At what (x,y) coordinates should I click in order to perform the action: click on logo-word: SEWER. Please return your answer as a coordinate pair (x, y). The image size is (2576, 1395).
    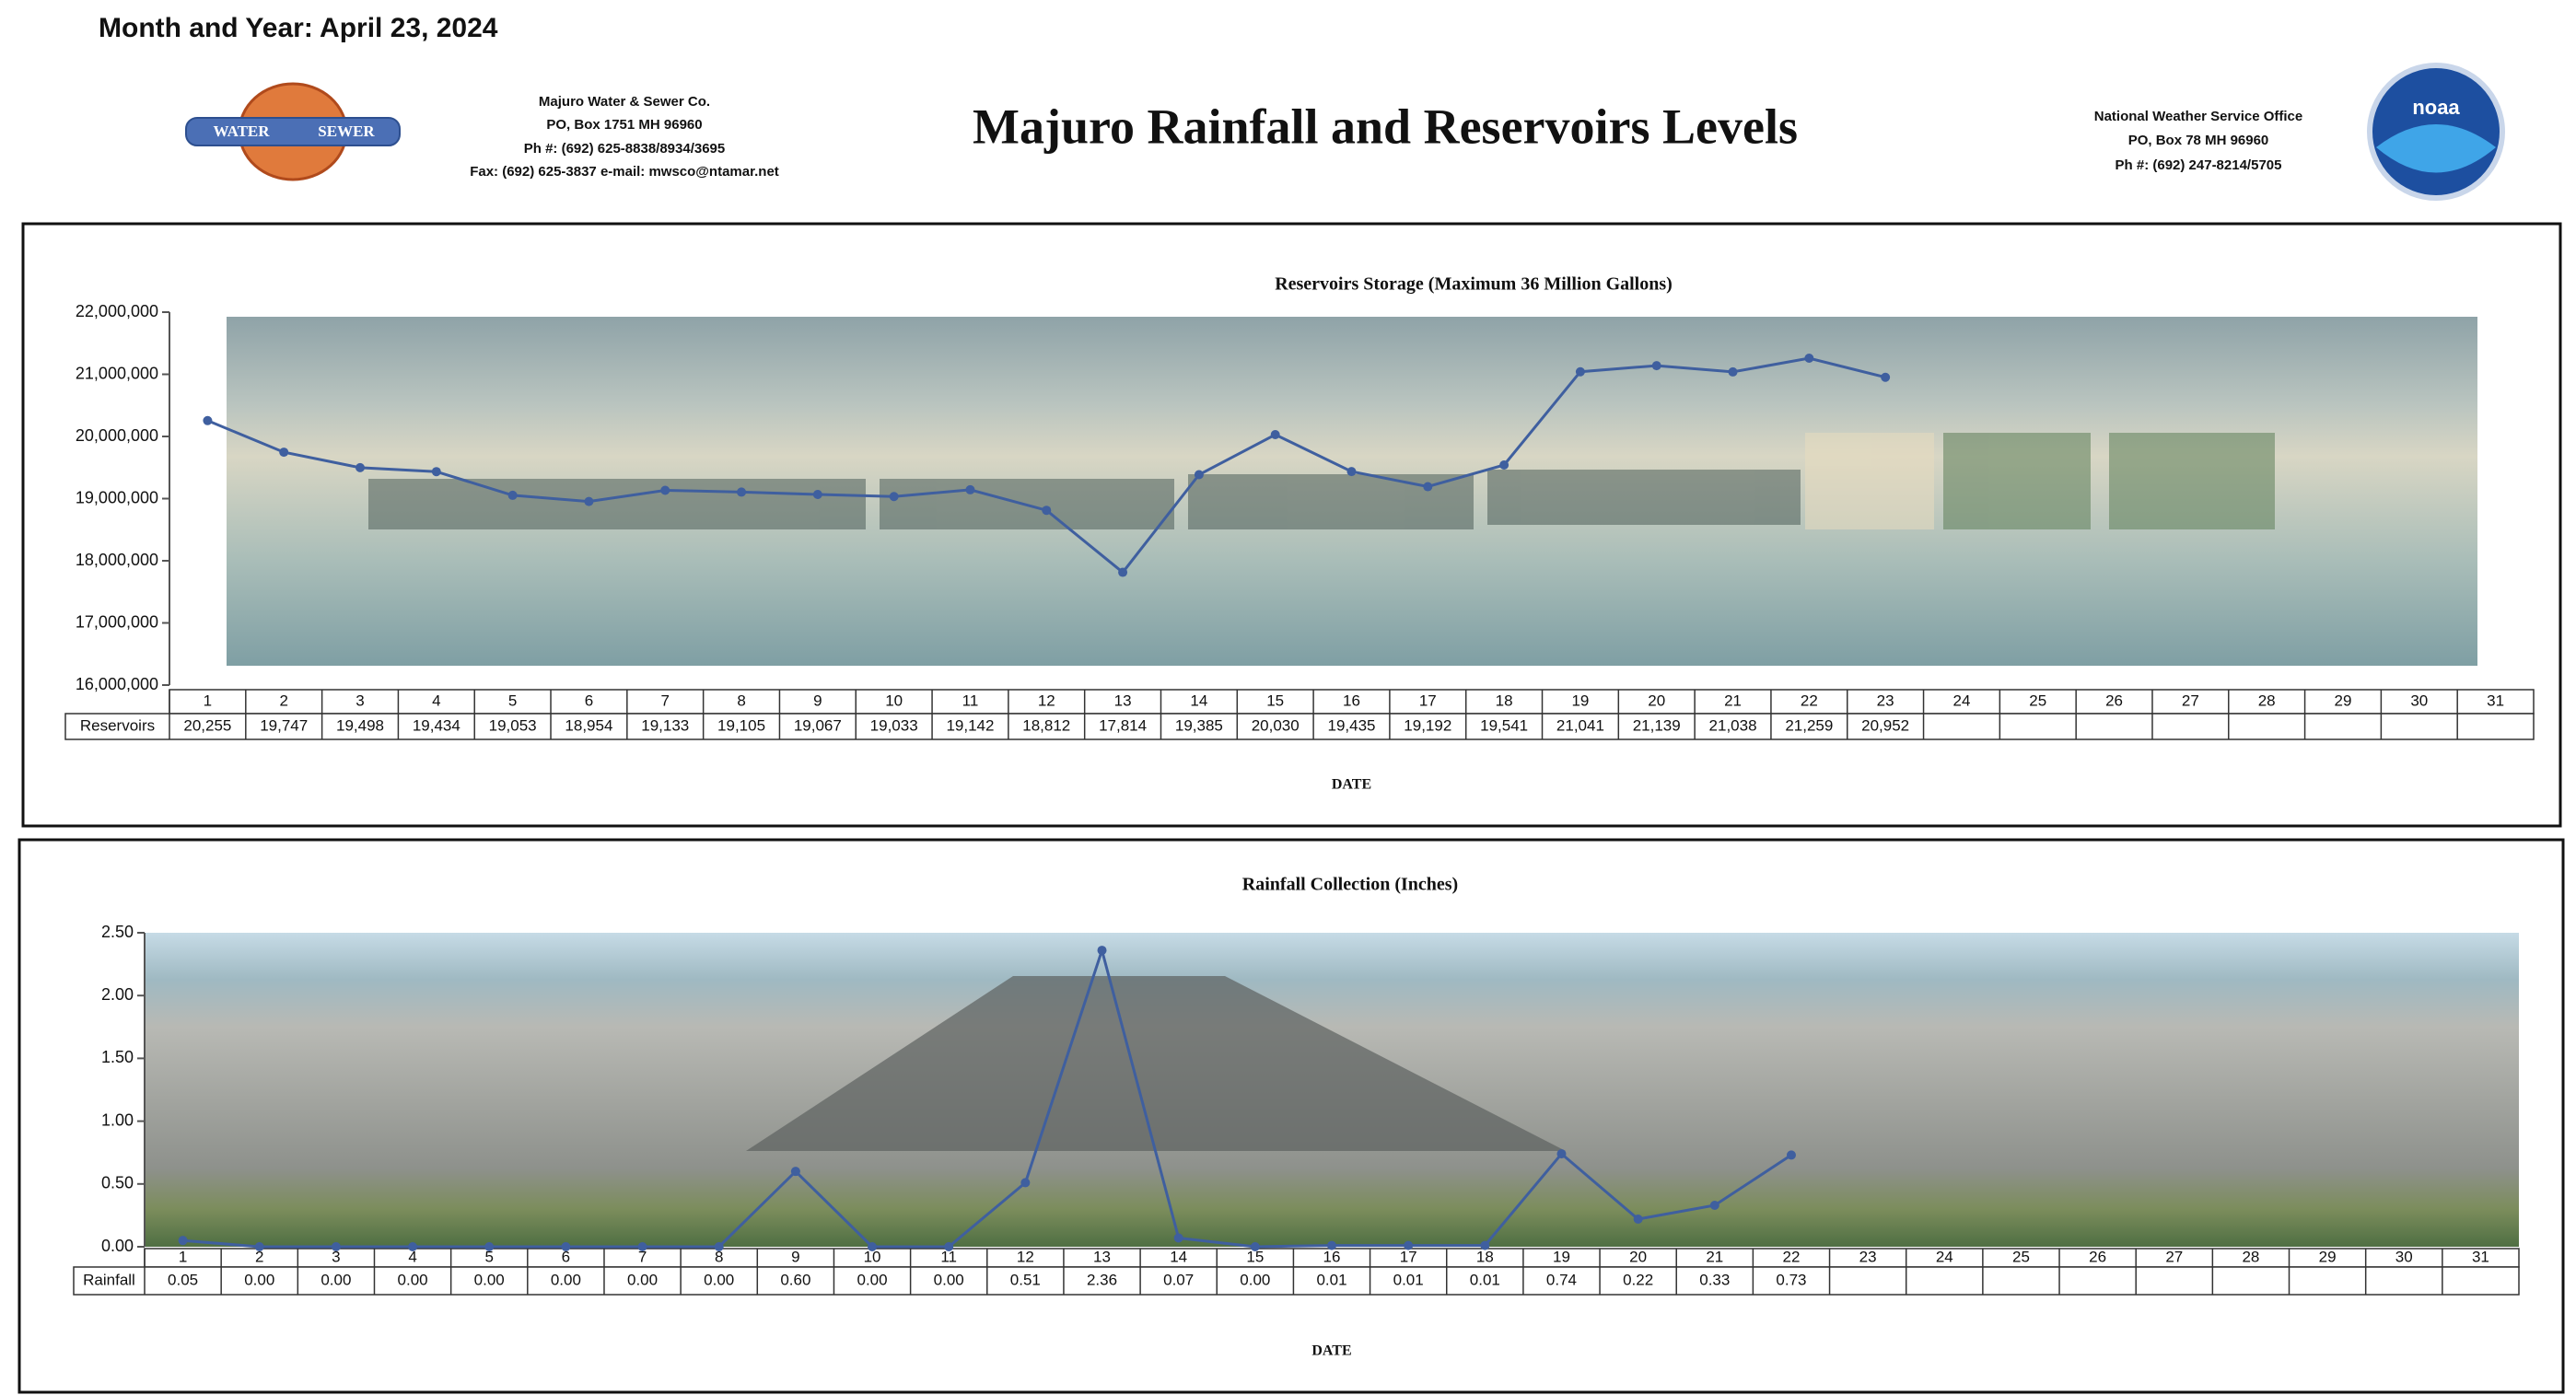
    Looking at the image, I should click on (346, 131).